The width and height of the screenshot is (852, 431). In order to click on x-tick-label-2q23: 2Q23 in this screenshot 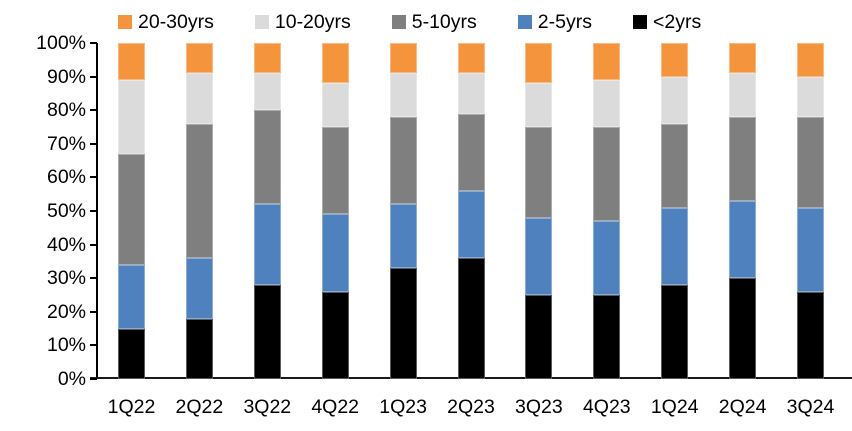, I will do `click(471, 407)`.